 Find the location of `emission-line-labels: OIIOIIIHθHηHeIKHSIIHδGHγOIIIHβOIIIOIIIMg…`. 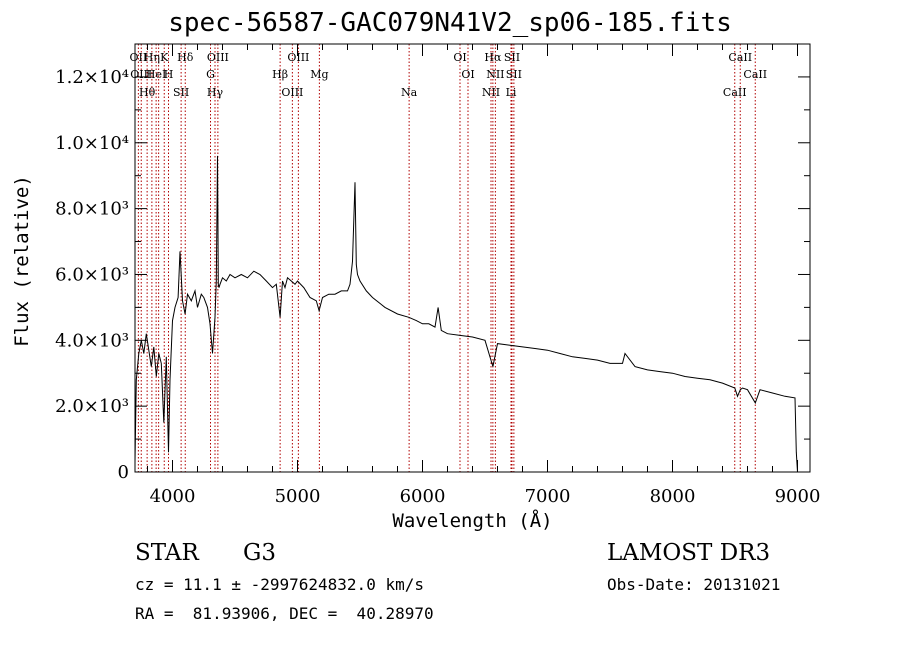

emission-line-labels: OIIOIIIHθHηHeIKHSIIHδGHγOIIIHβOIIIOIIIMg… is located at coordinates (449, 75).